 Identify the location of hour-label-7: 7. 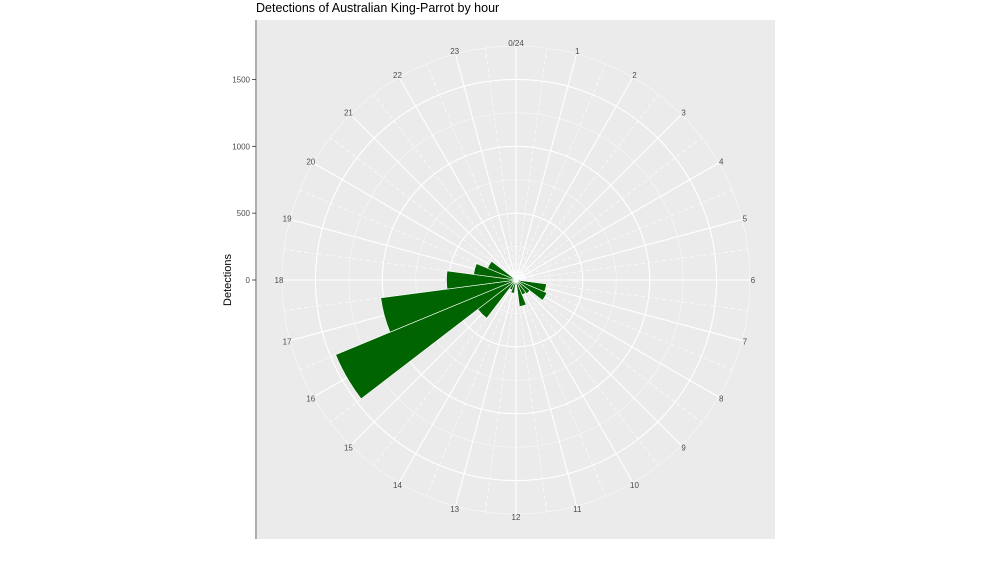
(745, 341).